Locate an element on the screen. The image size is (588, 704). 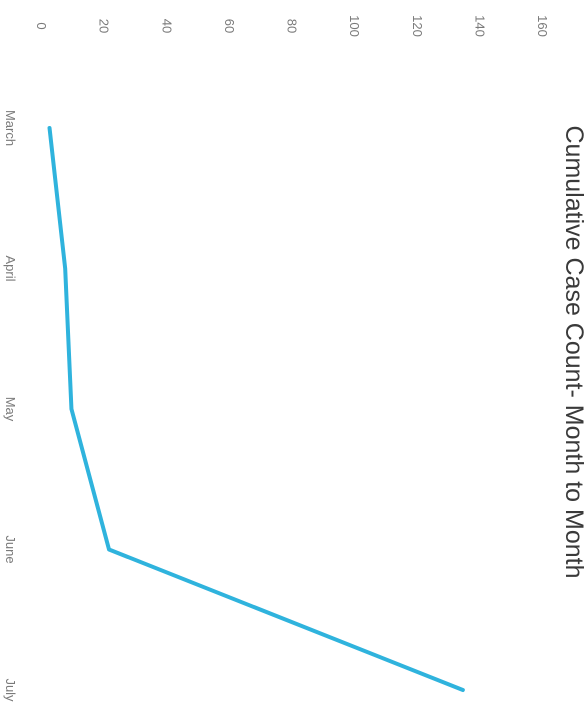
y-tick-label: 140 is located at coordinates (479, 26).